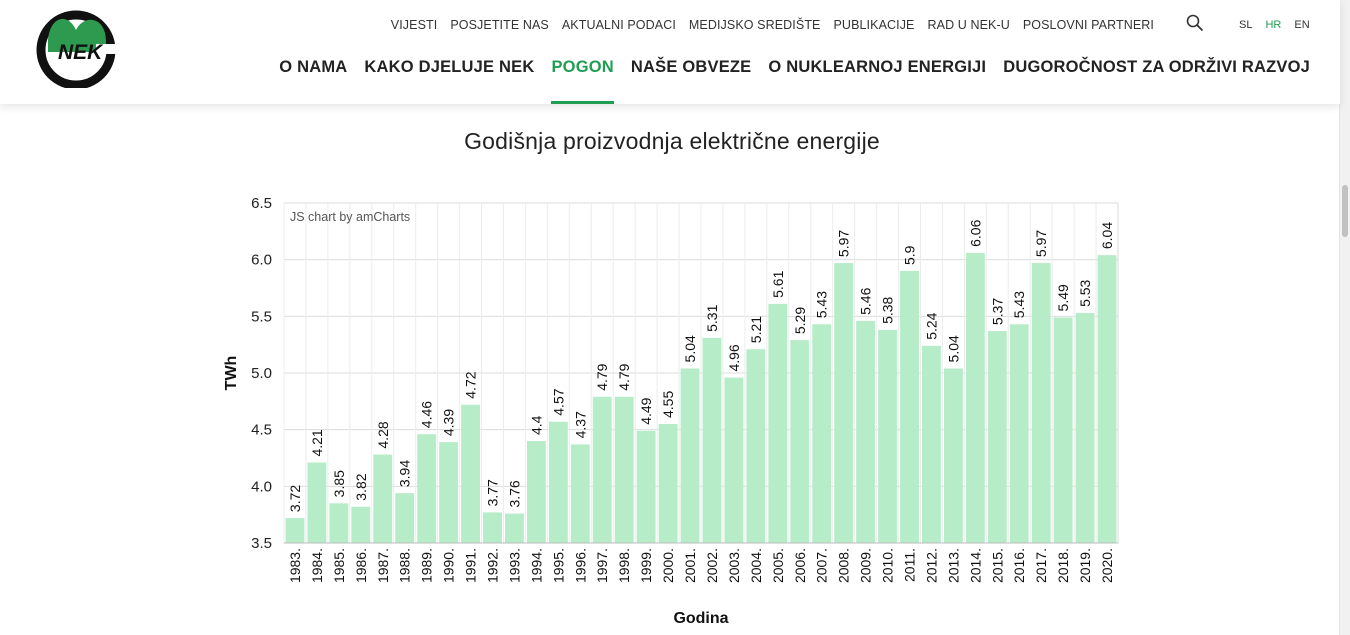 The height and width of the screenshot is (635, 1350). What do you see at coordinates (1345, 211) in the screenshot?
I see `scrollbar-thumb` at bounding box center [1345, 211].